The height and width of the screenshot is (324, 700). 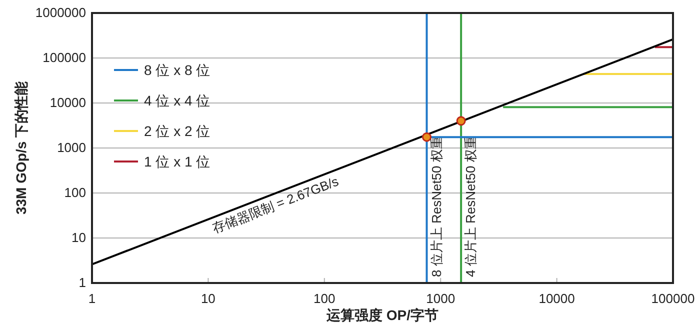 What do you see at coordinates (441, 298) in the screenshot?
I see `x-tick-label: 1000` at bounding box center [441, 298].